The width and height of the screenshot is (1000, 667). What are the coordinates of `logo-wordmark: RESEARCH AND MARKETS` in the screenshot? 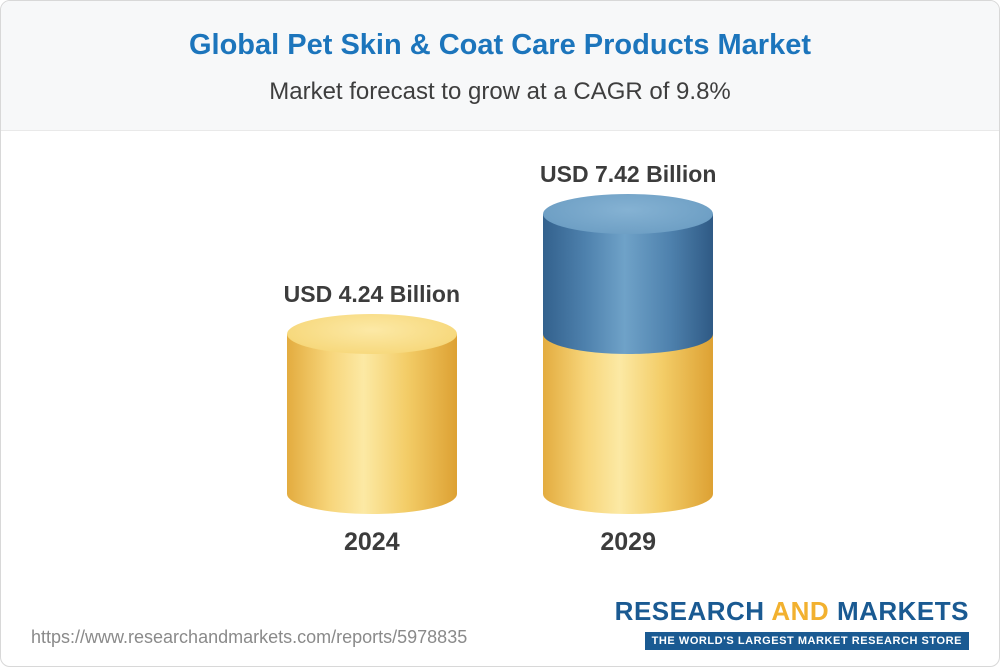 It's located at (792, 611).